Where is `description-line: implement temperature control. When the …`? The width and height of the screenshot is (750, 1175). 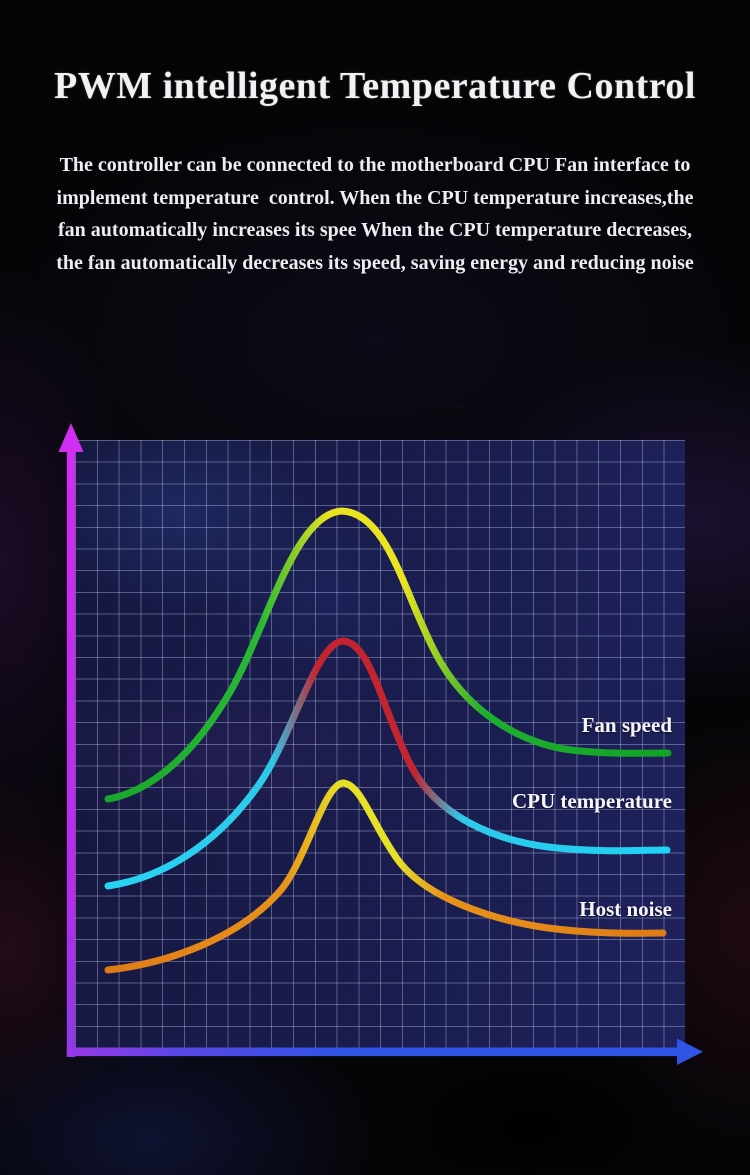
description-line: implement temperature control. When the … is located at coordinates (375, 197).